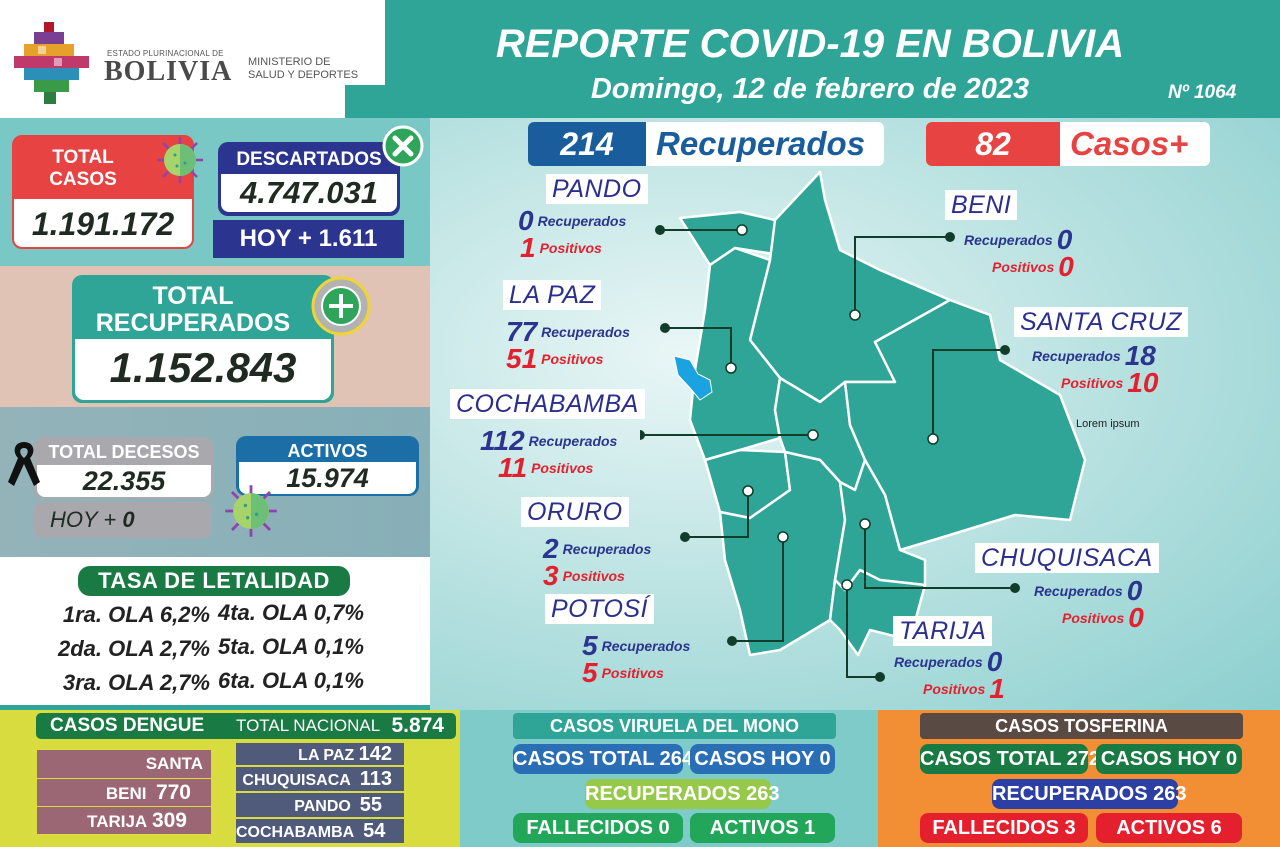 The height and width of the screenshot is (847, 1280). Describe the element at coordinates (1143, 382) in the screenshot. I see `santacruz-positivos-value: 10` at that location.